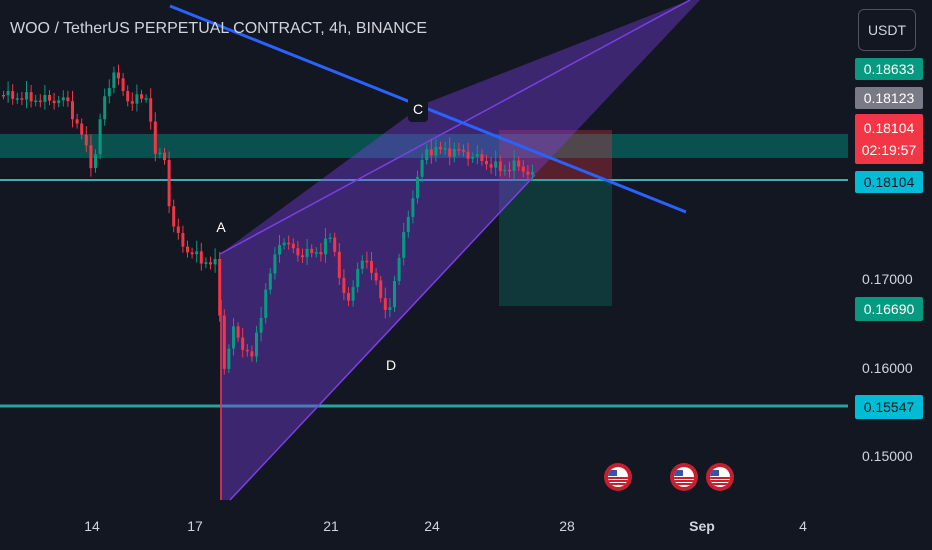 The width and height of the screenshot is (932, 550). I want to click on price-tag-high: 0.18633, so click(889, 69).